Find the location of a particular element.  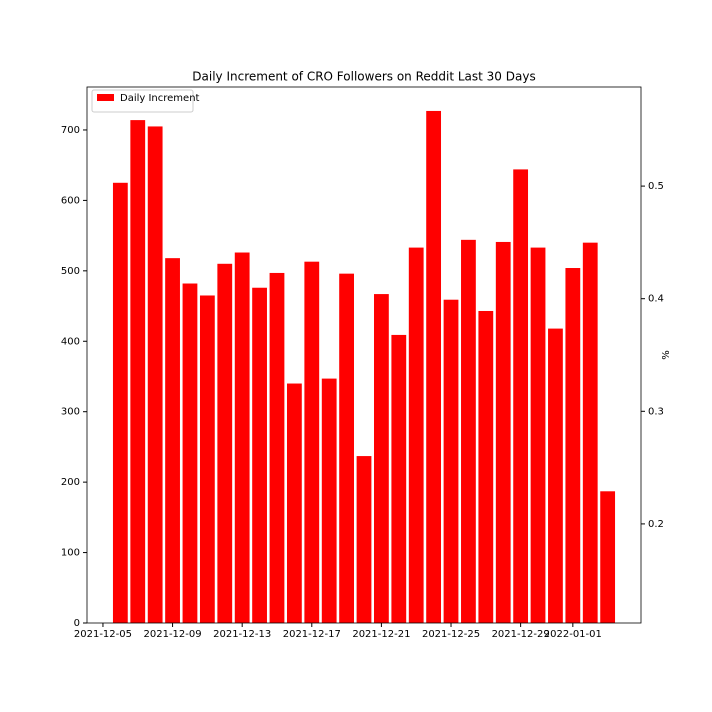

x-tick-label: 2021-12-21 is located at coordinates (381, 634).